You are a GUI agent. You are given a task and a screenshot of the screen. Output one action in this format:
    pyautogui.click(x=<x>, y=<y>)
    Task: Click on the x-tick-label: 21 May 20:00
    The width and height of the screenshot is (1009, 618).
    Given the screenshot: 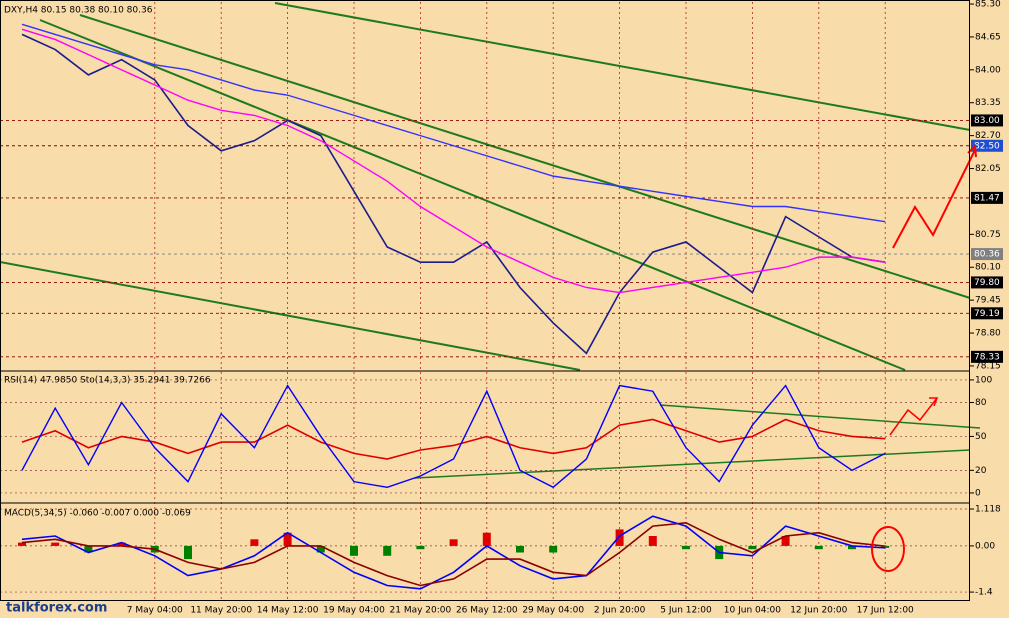 What is the action you would take?
    pyautogui.click(x=421, y=611)
    